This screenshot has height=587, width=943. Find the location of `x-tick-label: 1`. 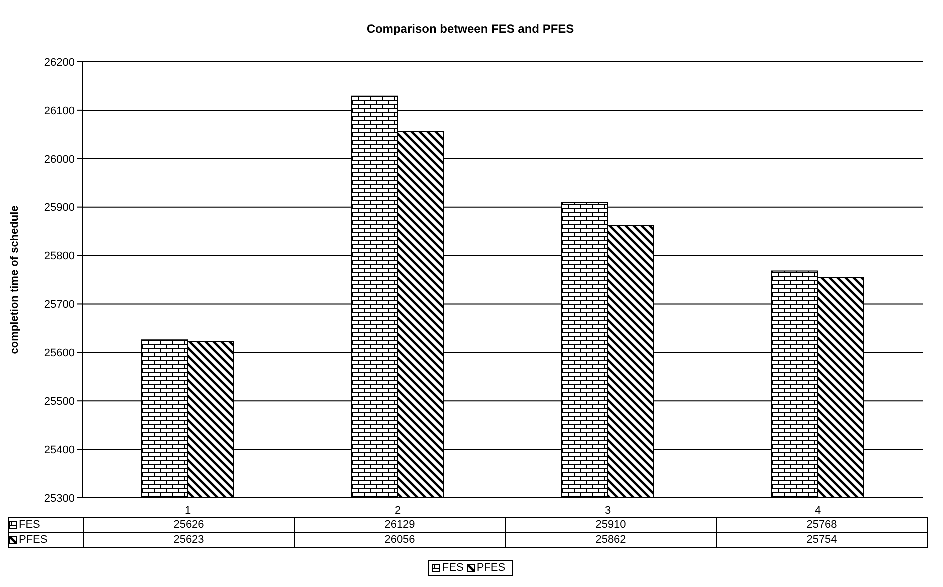

x-tick-label: 1 is located at coordinates (188, 510).